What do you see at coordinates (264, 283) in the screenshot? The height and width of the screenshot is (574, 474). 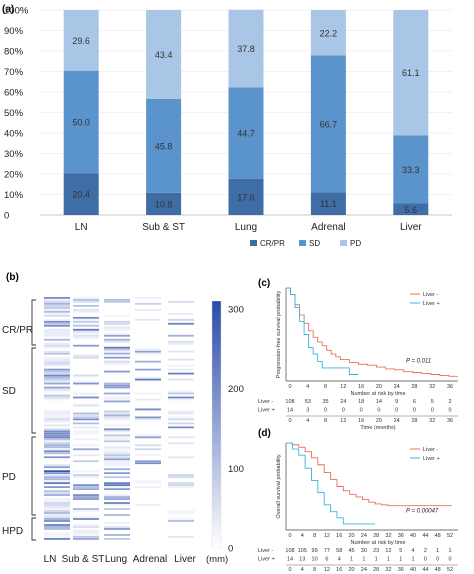 I see `panel-label-c: (c)` at bounding box center [264, 283].